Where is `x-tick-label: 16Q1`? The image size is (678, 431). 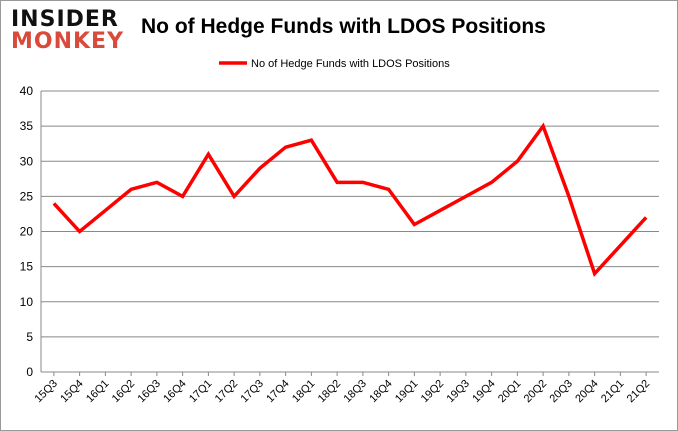
x-tick-label: 16Q1 is located at coordinates (98, 392).